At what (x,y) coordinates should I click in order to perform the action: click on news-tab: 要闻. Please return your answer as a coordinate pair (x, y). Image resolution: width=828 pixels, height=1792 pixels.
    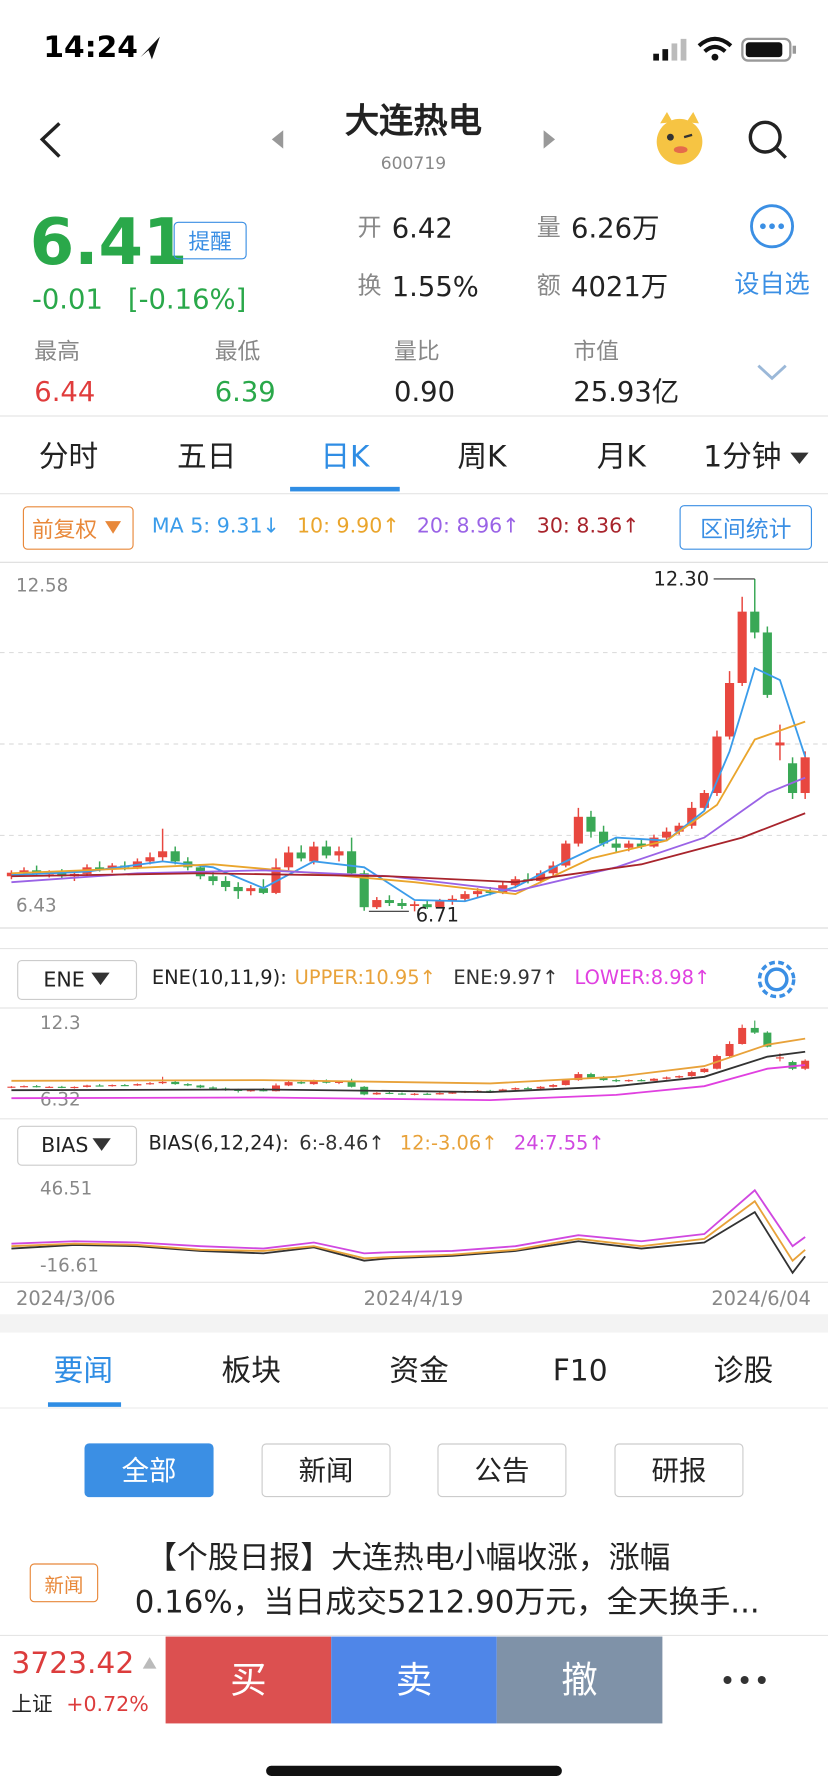
    Looking at the image, I should click on (83, 1371).